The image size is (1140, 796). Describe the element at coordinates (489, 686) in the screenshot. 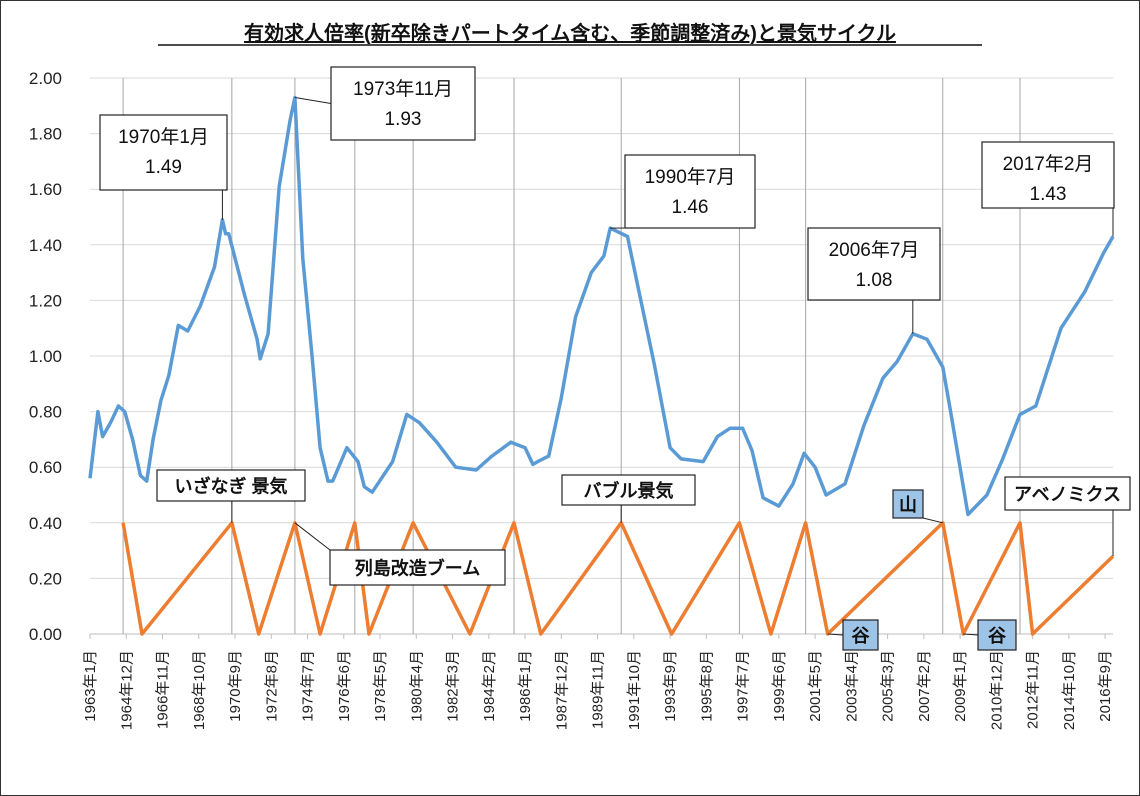

I see `x-tick-label: 1984年2月` at that location.